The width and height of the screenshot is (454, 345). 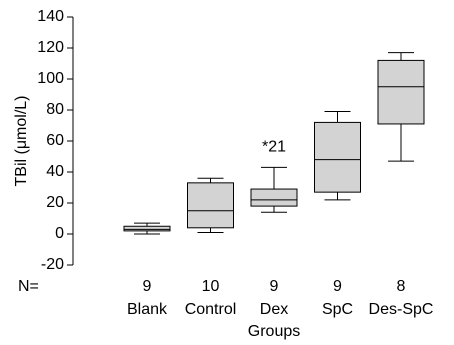 I want to click on x-tick-label: Dex, so click(x=274, y=309).